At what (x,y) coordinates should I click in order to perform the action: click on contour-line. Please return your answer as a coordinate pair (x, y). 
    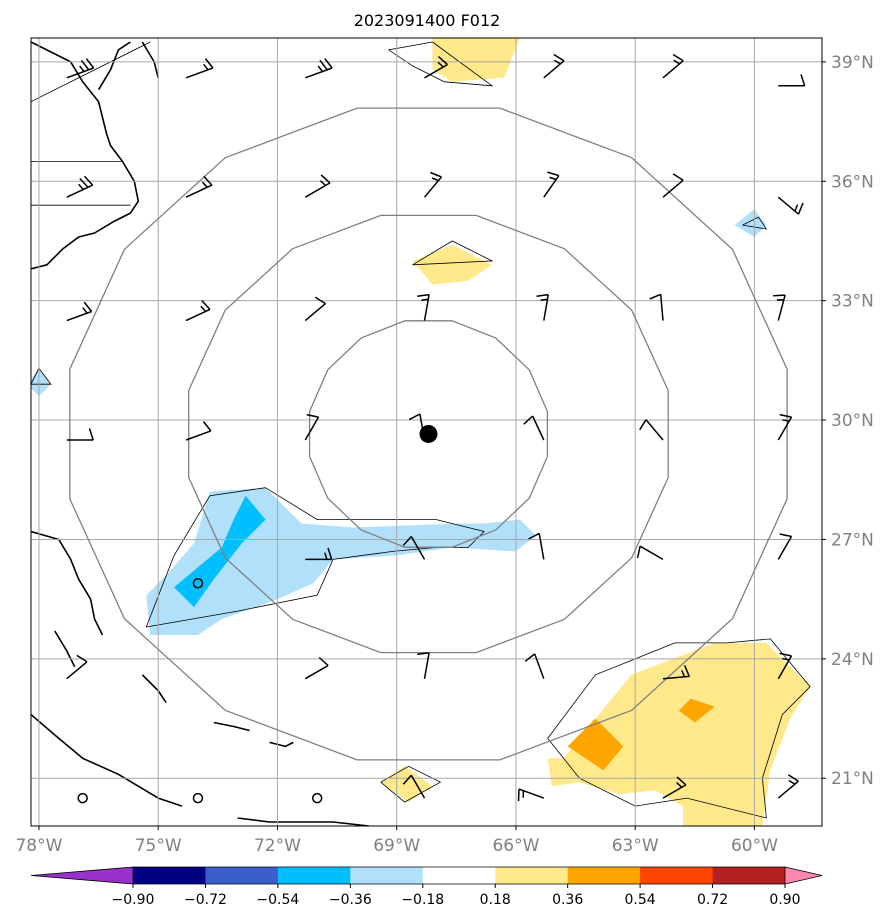
    Looking at the image, I should click on (440, 64).